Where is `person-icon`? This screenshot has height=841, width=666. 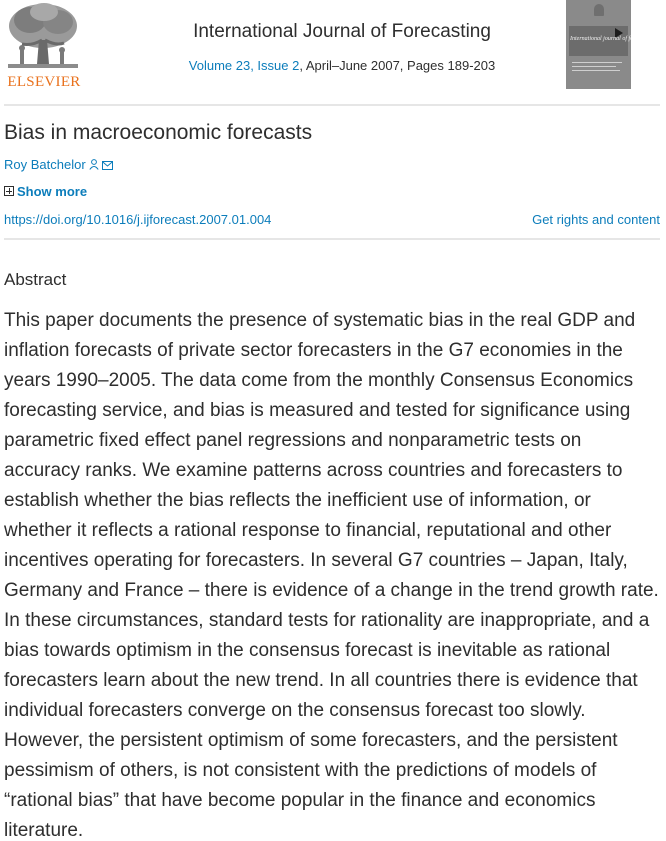
person-icon is located at coordinates (94, 166).